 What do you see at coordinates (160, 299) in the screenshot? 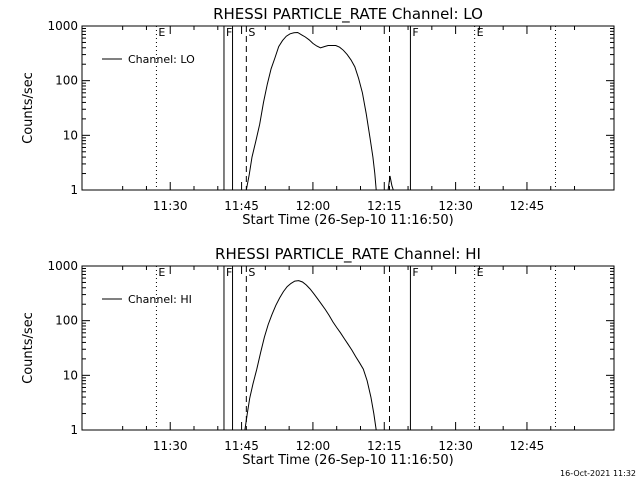
I see `legend-label: Channel: HI` at bounding box center [160, 299].